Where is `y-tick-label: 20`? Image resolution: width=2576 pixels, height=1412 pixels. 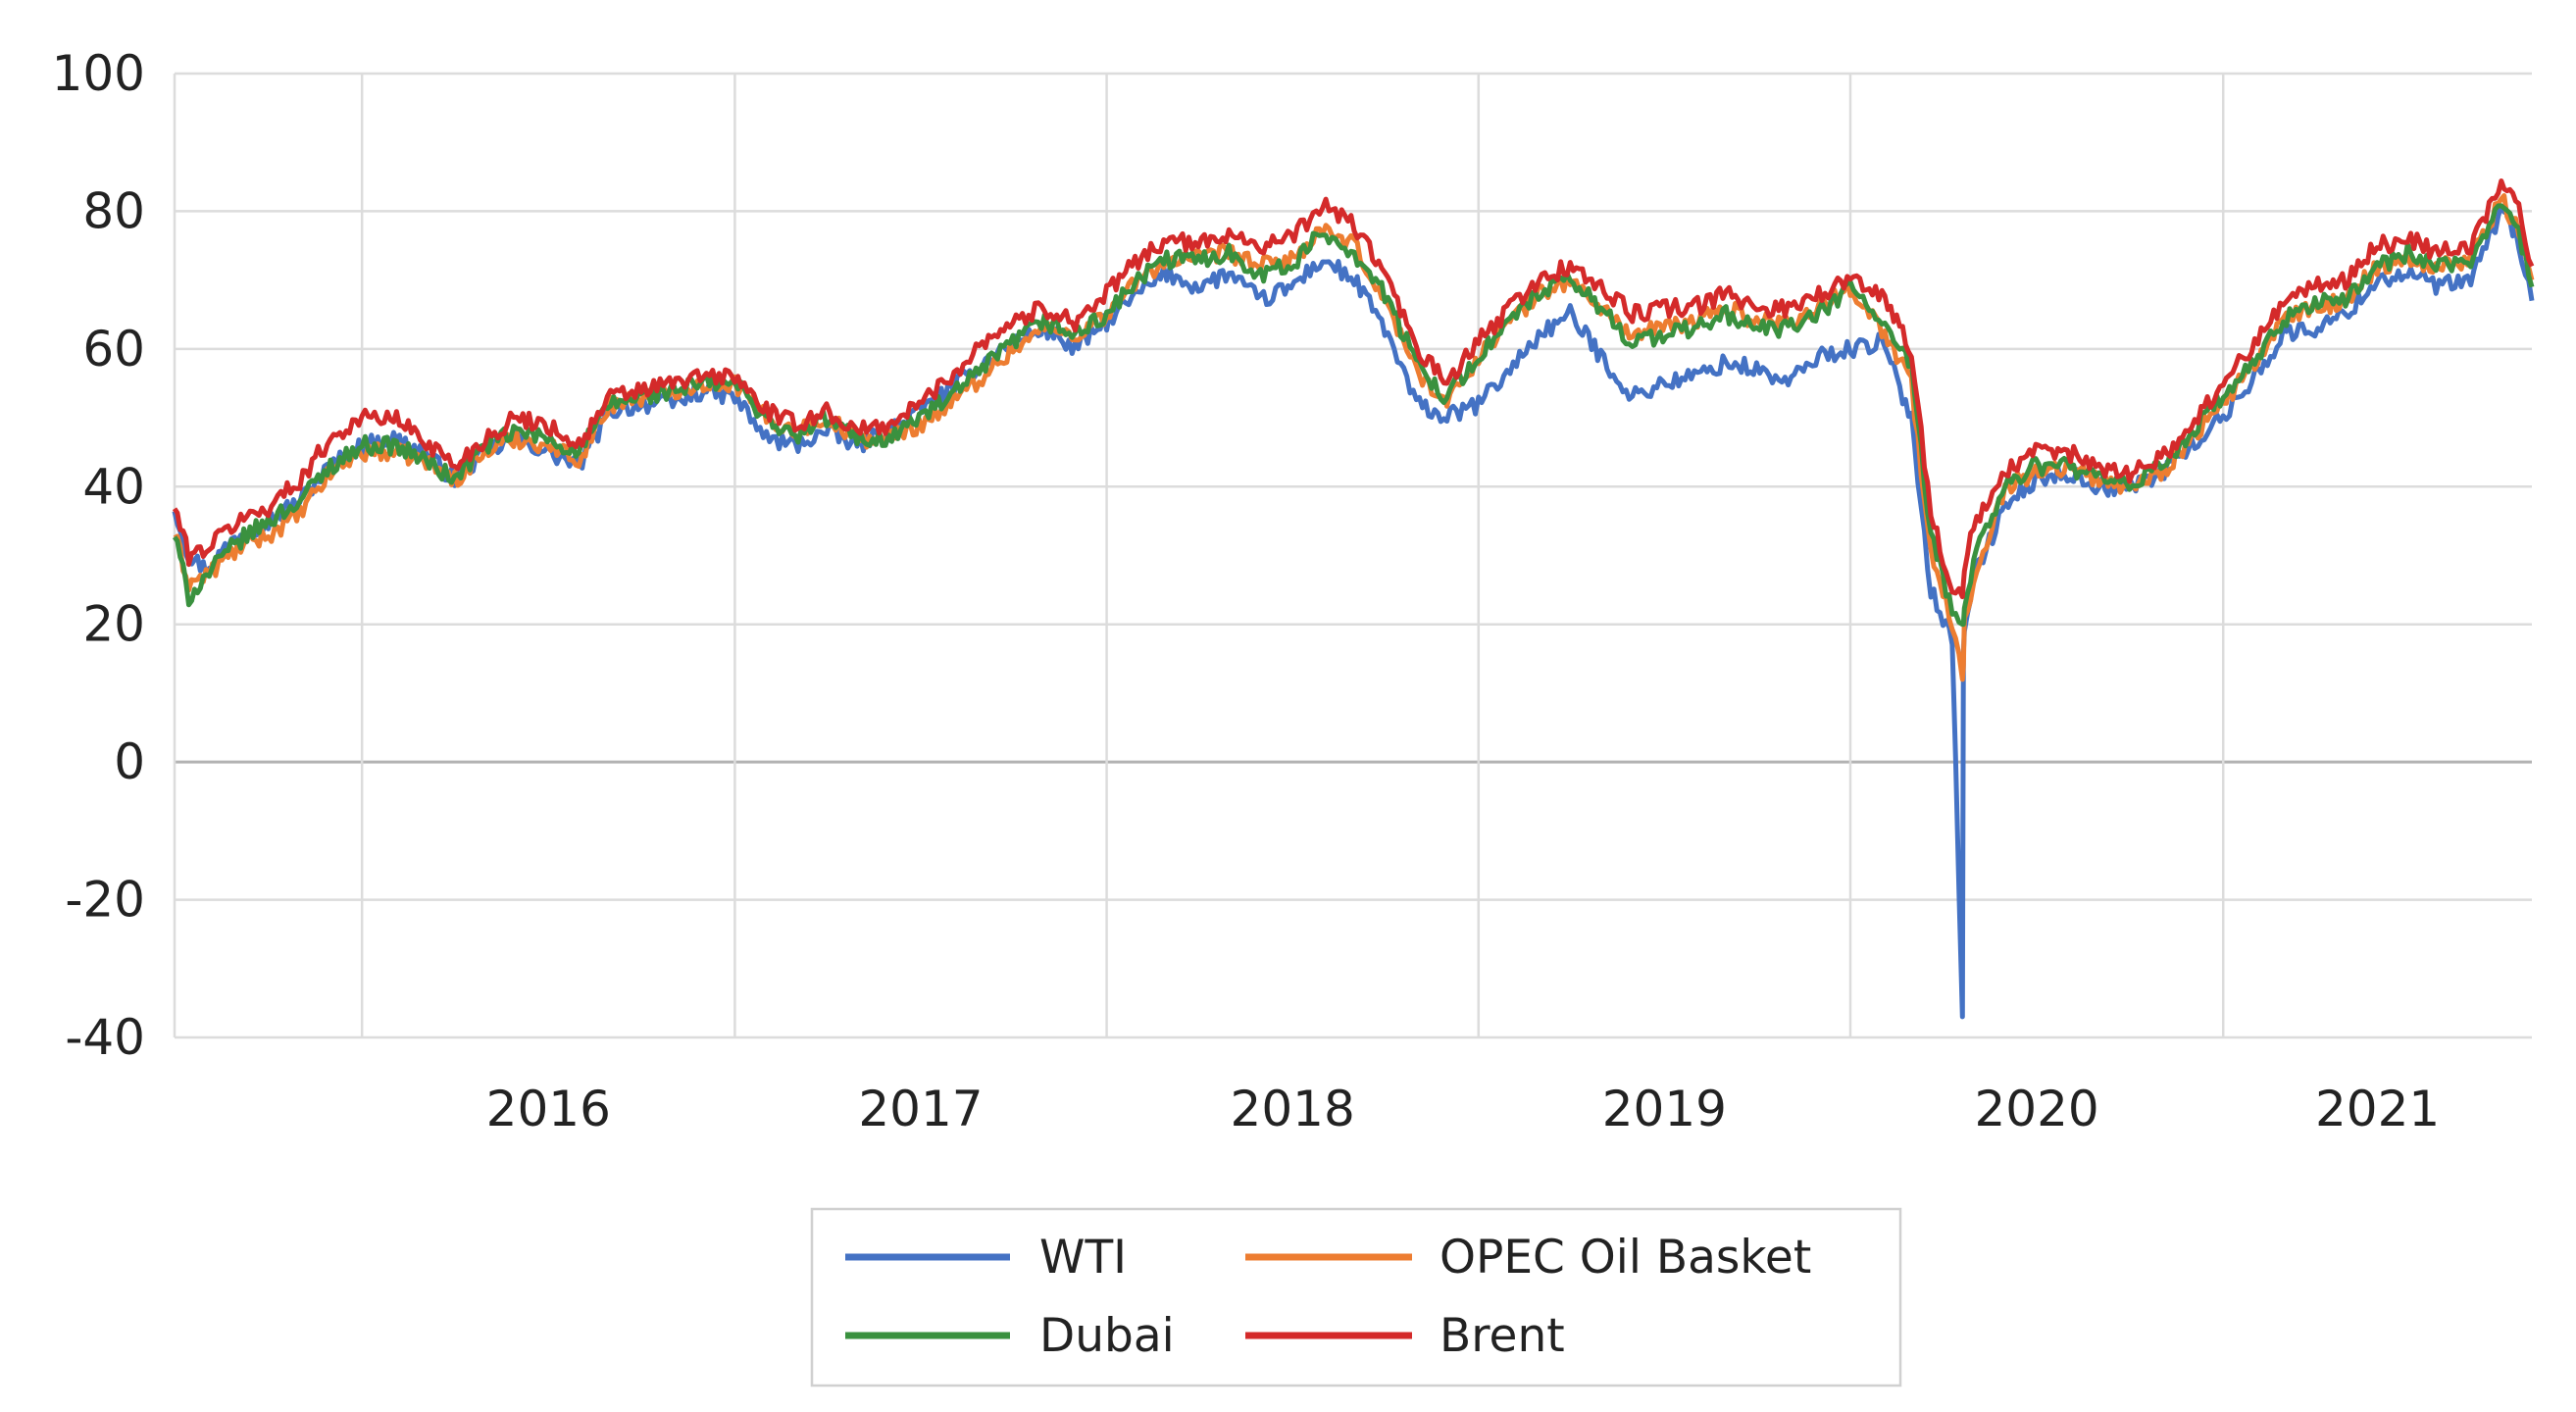
y-tick-label: 20 is located at coordinates (113, 624).